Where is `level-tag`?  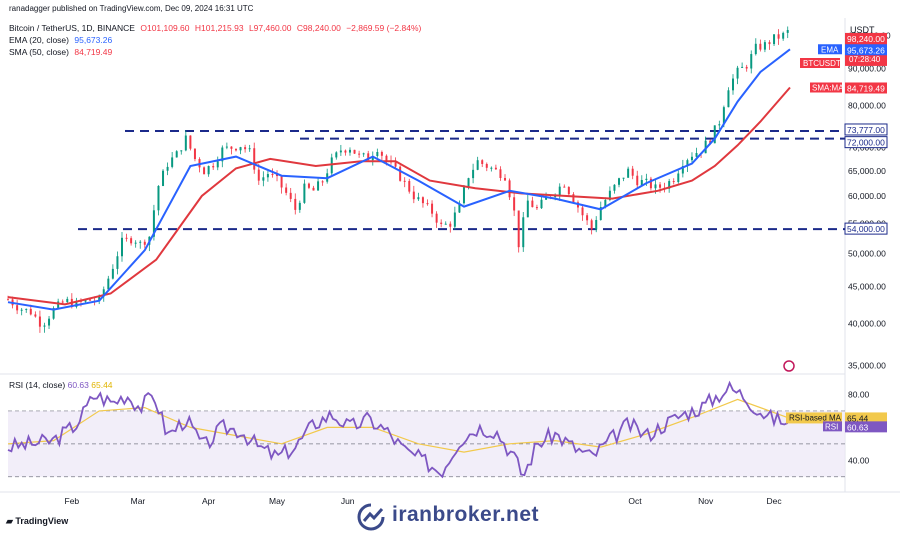 level-tag is located at coordinates (866, 228).